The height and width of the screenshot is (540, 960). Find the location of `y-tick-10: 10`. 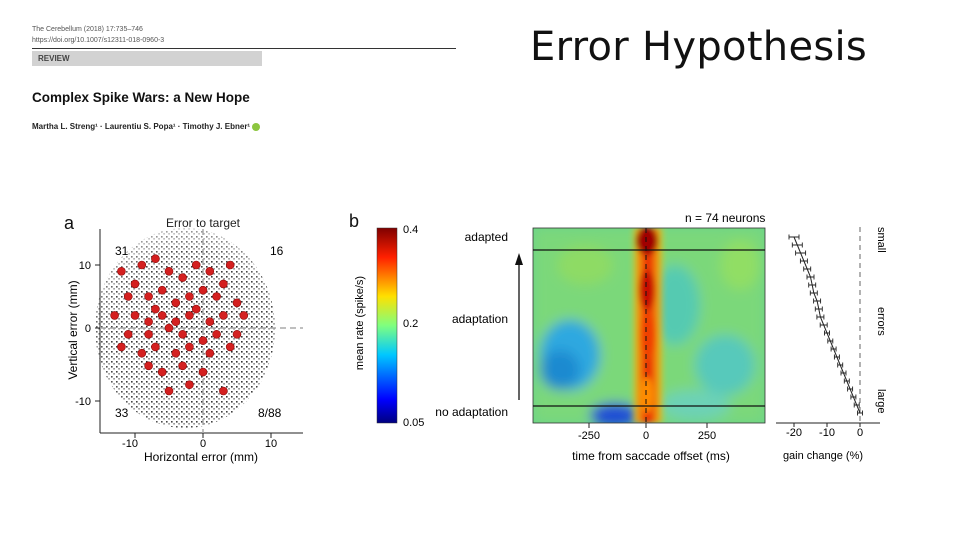

y-tick-10: 10 is located at coordinates (85, 266).